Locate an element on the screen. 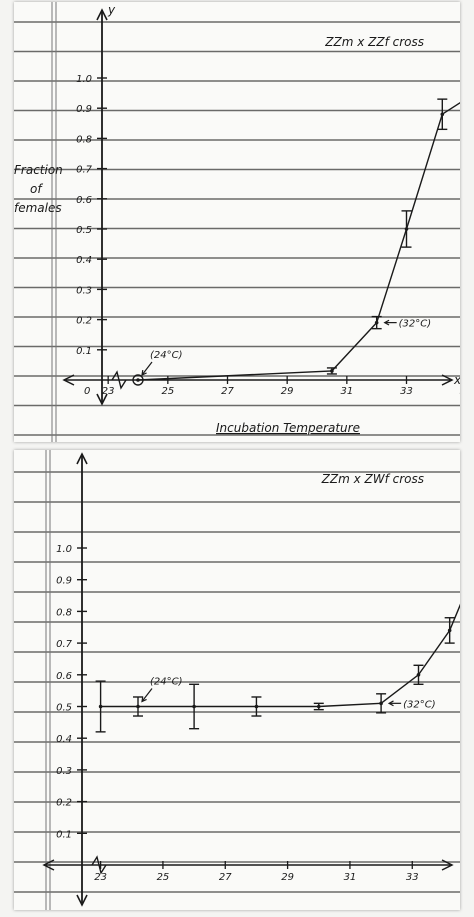 The height and width of the screenshot is (917, 474). y-axis-label: of is located at coordinates (36, 189).